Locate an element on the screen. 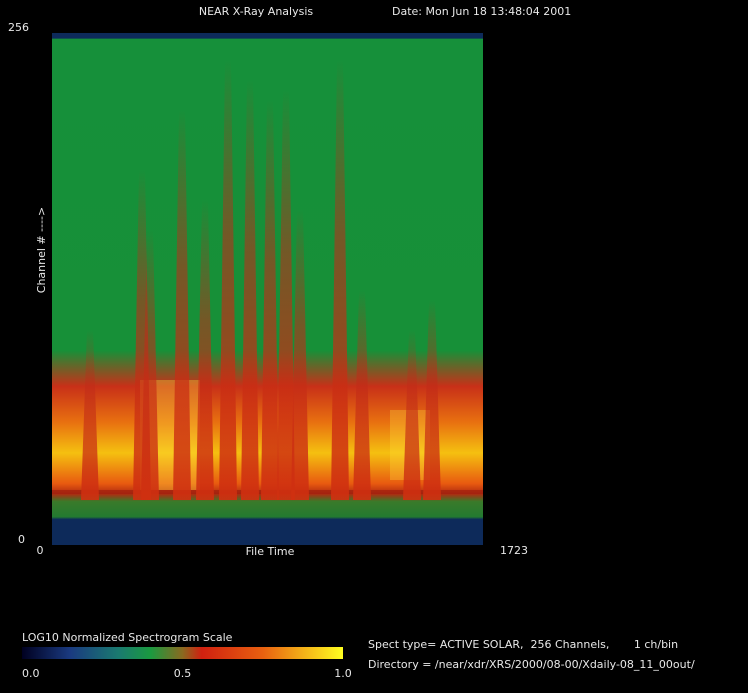 The height and width of the screenshot is (693, 748). y-axis-label: Channel # ----> is located at coordinates (41, 250).